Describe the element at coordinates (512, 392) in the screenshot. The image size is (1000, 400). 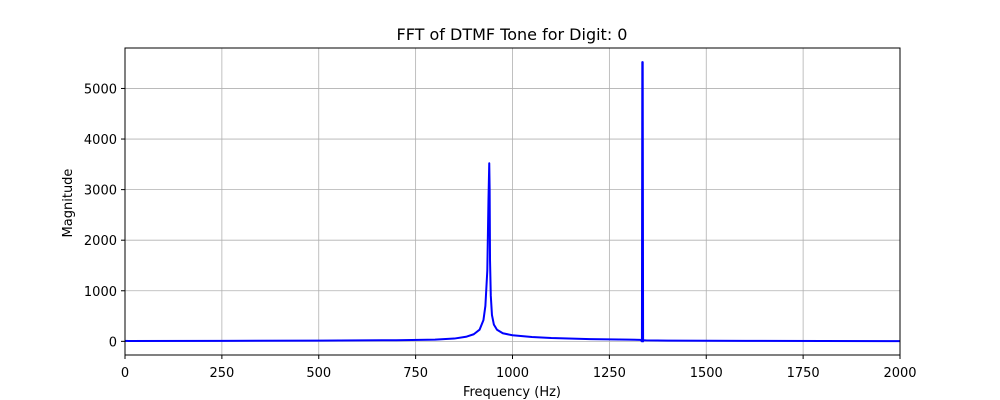
I see `x-axis-label: Frequency (Hz)` at that location.